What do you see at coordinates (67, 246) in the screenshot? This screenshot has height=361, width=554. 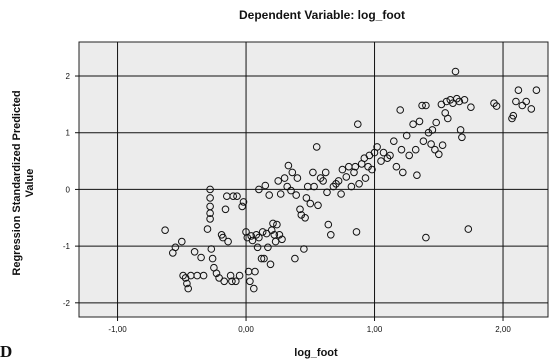 I see `y-tick-label: -1` at bounding box center [67, 246].